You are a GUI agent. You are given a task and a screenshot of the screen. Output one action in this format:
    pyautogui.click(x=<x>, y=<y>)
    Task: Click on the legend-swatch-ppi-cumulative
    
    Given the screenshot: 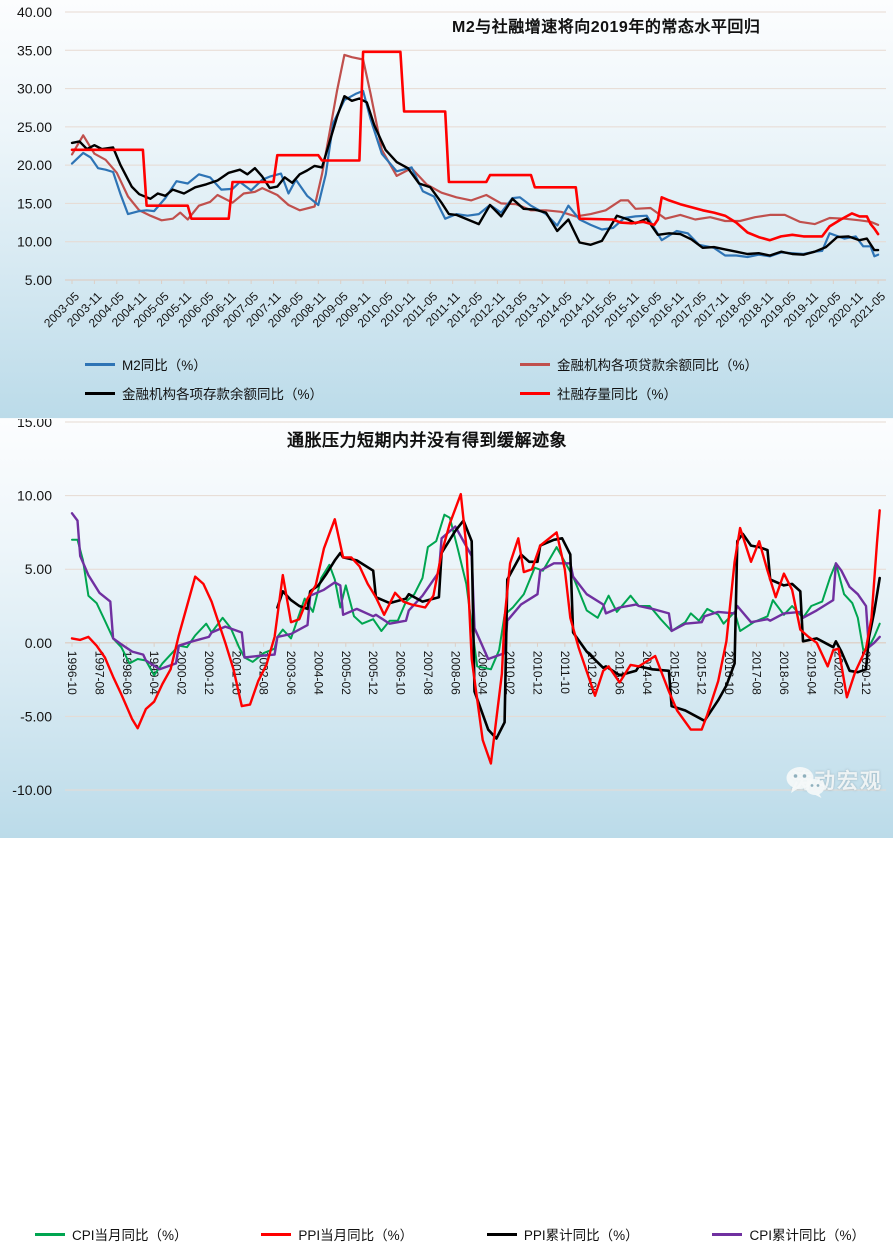 What is the action you would take?
    pyautogui.click(x=501, y=1234)
    